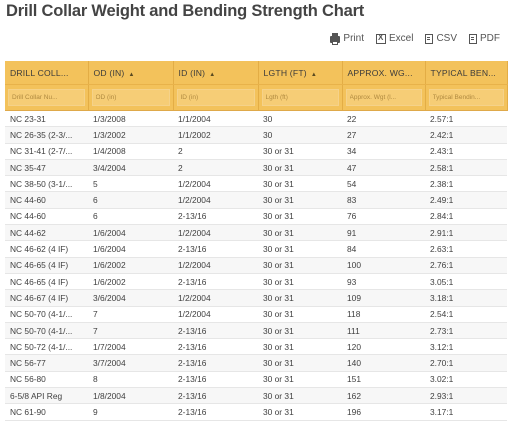 This screenshot has width=510, height=421. Describe the element at coordinates (256, 363) in the screenshot. I see `table-row: NC 56-77 3/7/2004 2-13/16 30 or 31 140 2.70:1` at that location.